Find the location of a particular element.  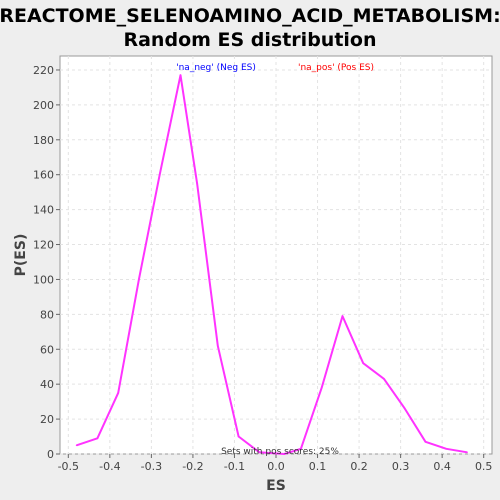

y-tick-label: 60 is located at coordinates (47, 349).